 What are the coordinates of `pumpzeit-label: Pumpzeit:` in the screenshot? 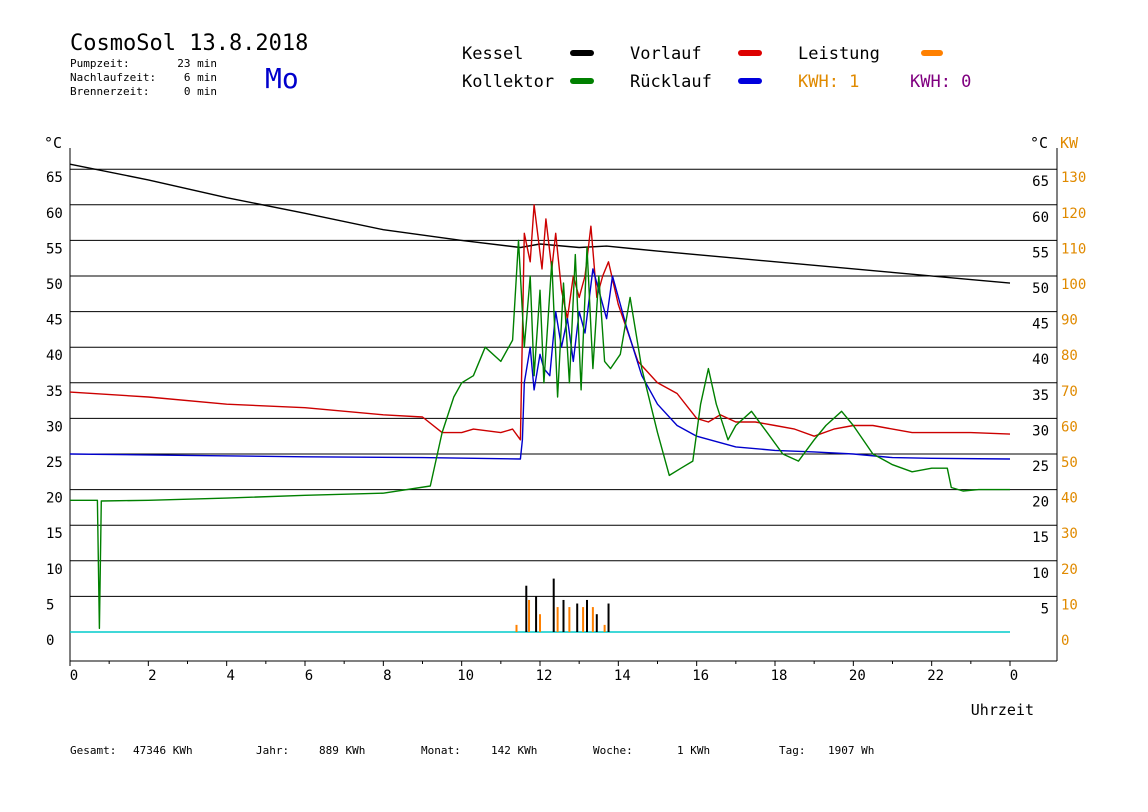 It's located at (100, 63).